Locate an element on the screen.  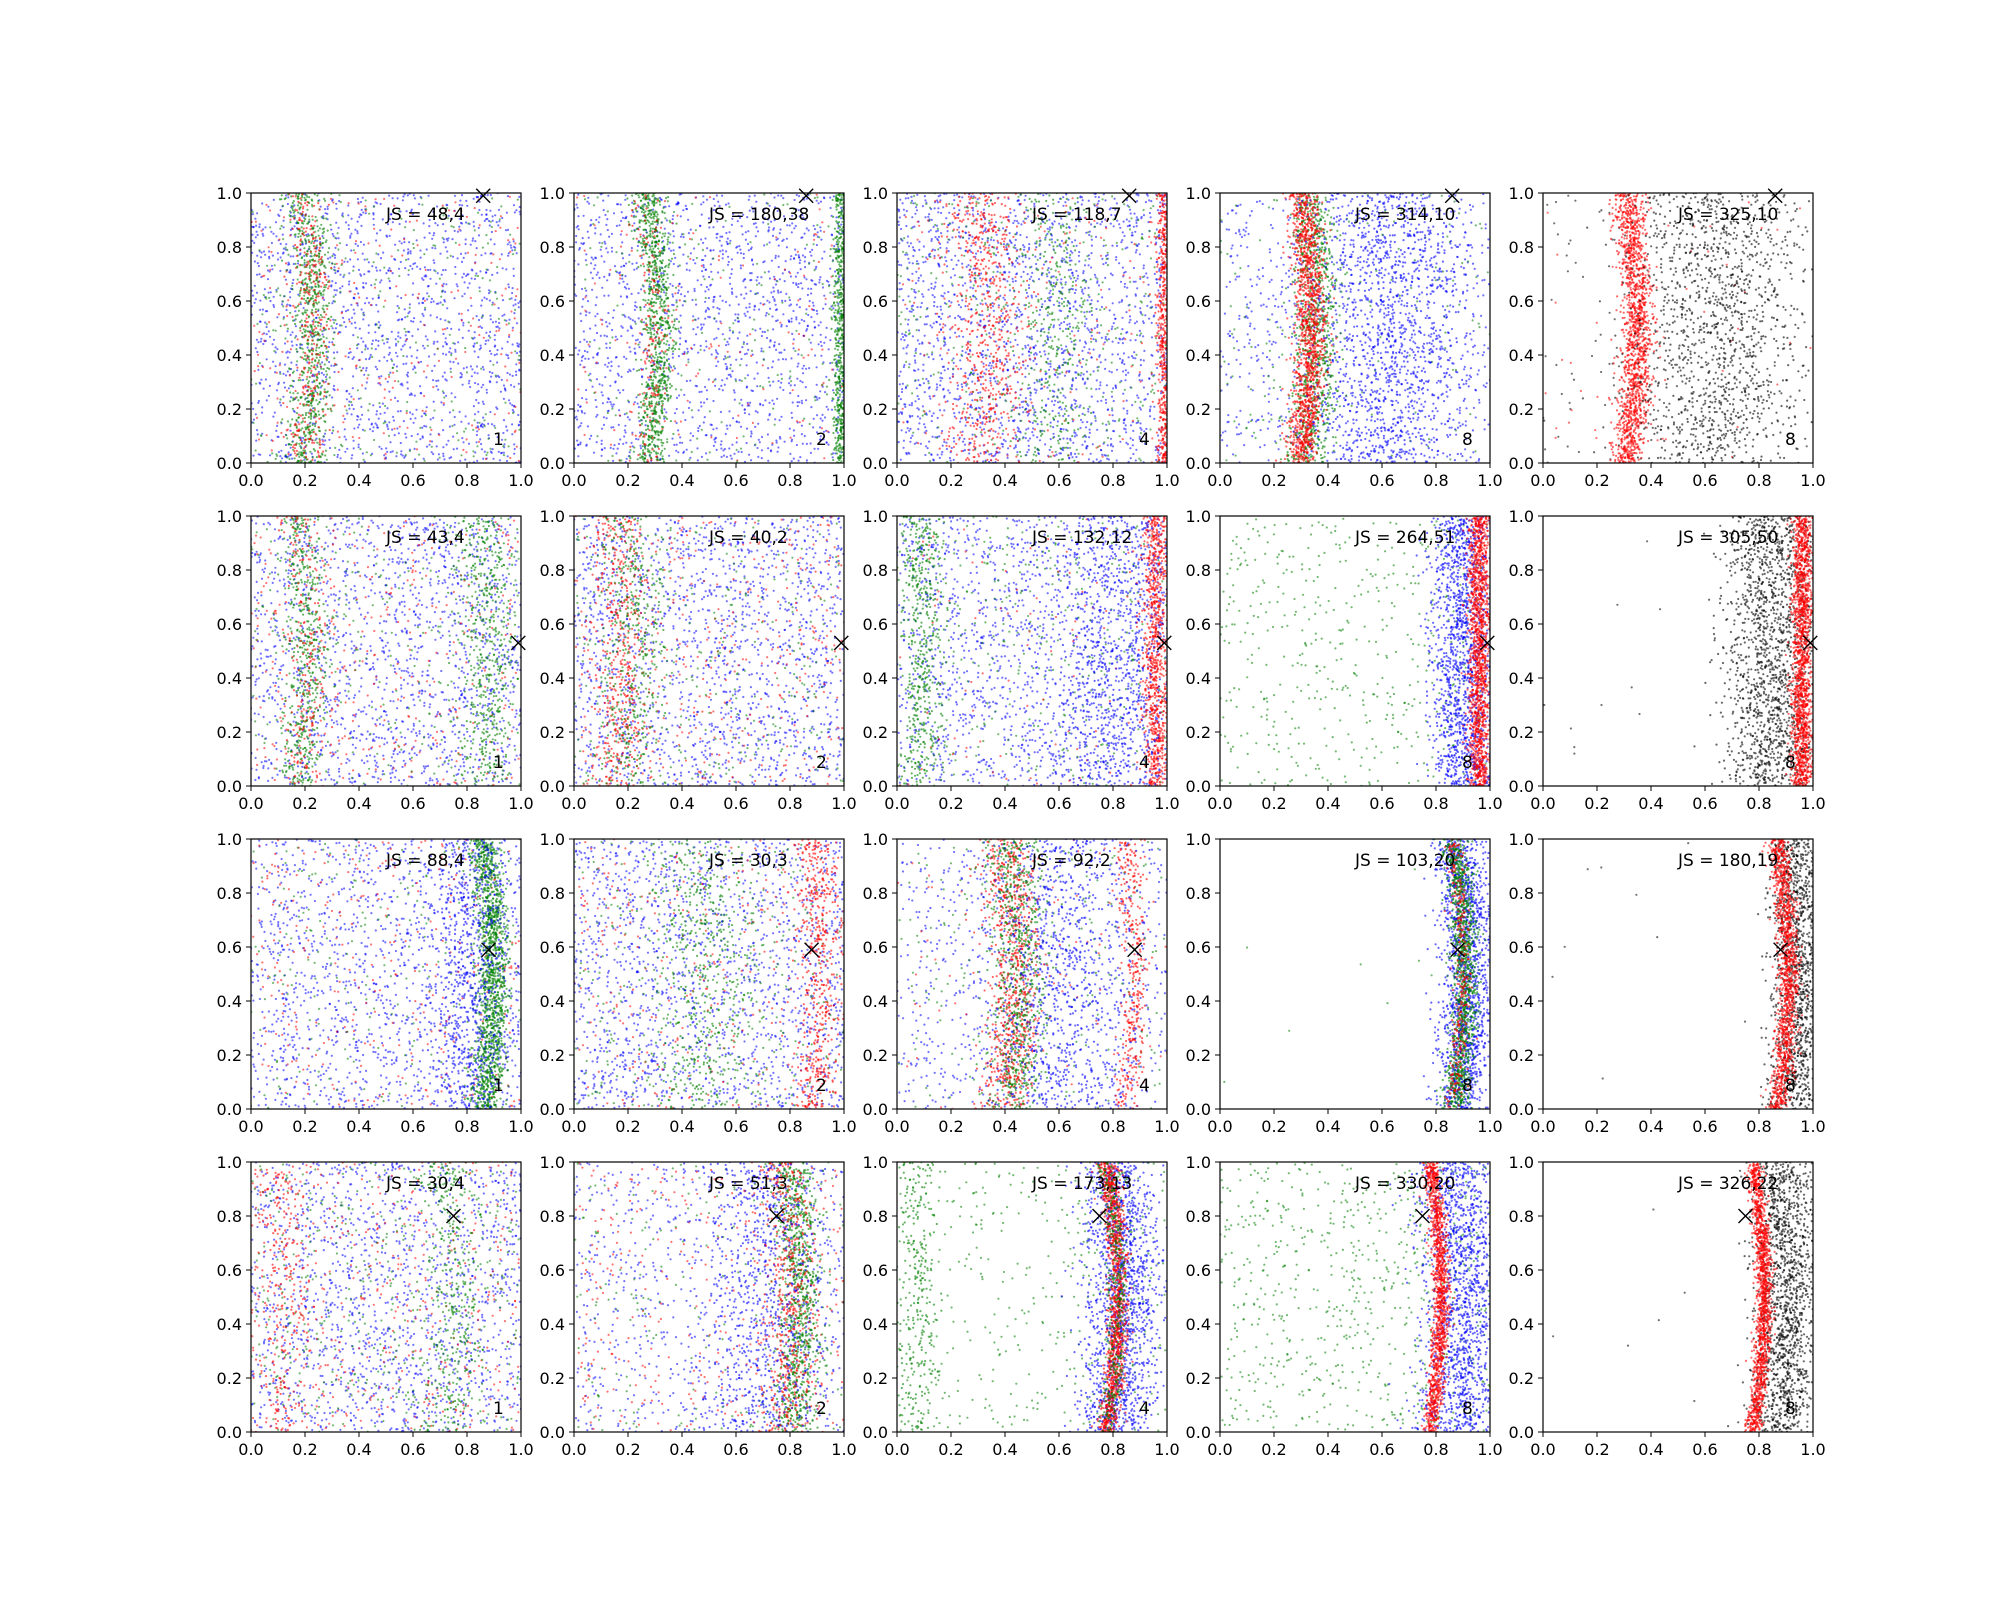
scatter-points is located at coordinates (713, 328).